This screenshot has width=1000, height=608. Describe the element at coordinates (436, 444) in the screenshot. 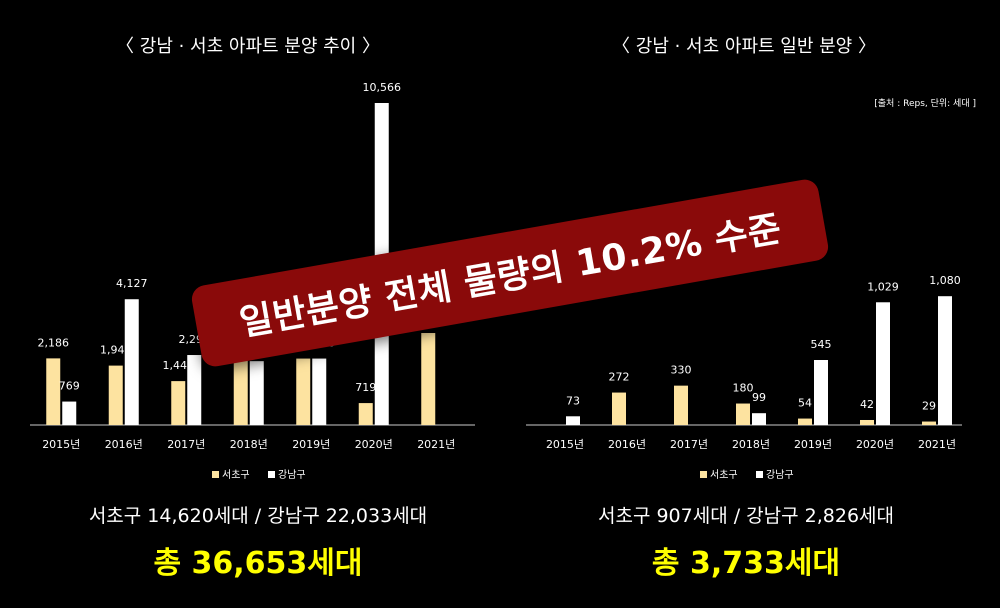

I see `left-x-tick-label: 2021년` at that location.